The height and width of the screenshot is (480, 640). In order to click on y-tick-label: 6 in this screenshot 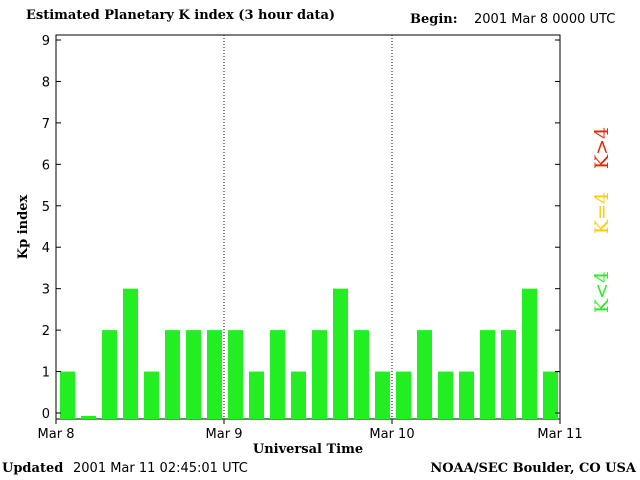, I will do `click(46, 165)`.